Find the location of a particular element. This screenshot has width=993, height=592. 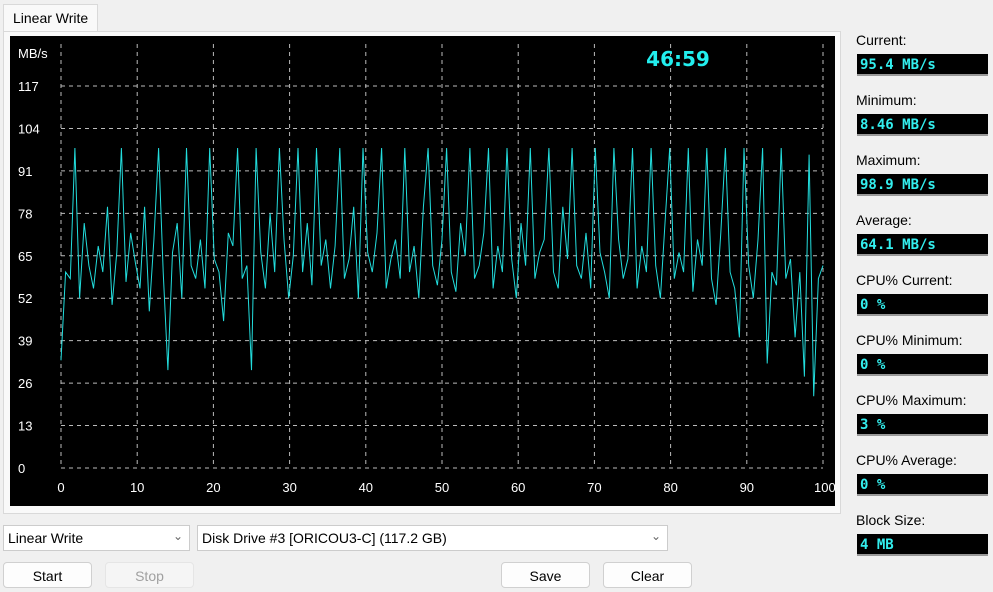

y-tick-label: 78 is located at coordinates (25, 213).